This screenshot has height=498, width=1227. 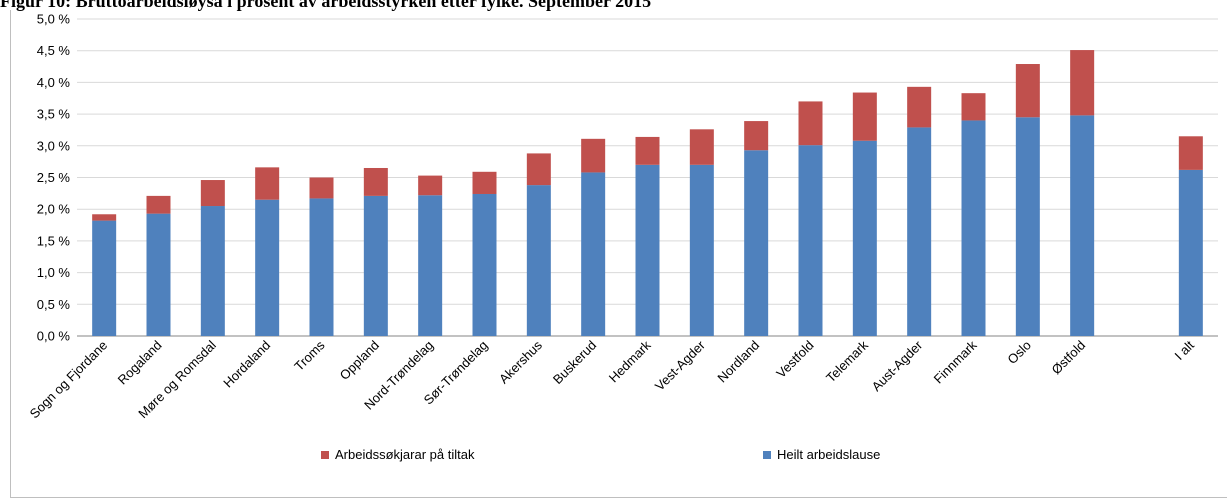 What do you see at coordinates (54, 336) in the screenshot?
I see `y-tick-label: 0,0 %` at bounding box center [54, 336].